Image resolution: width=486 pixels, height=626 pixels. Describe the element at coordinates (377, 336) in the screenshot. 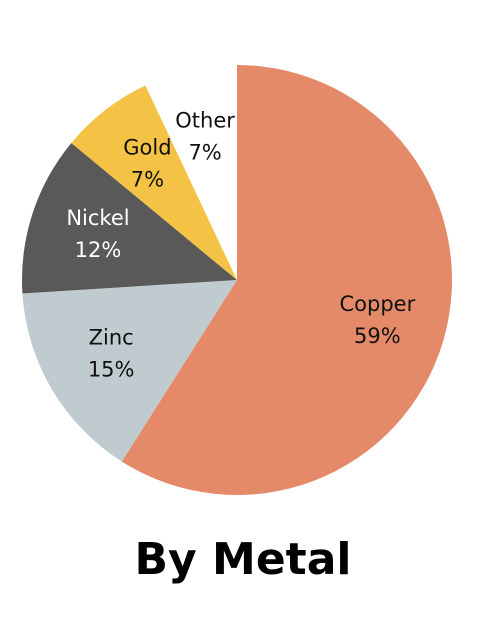

I see `slice-value-label: 59%` at that location.